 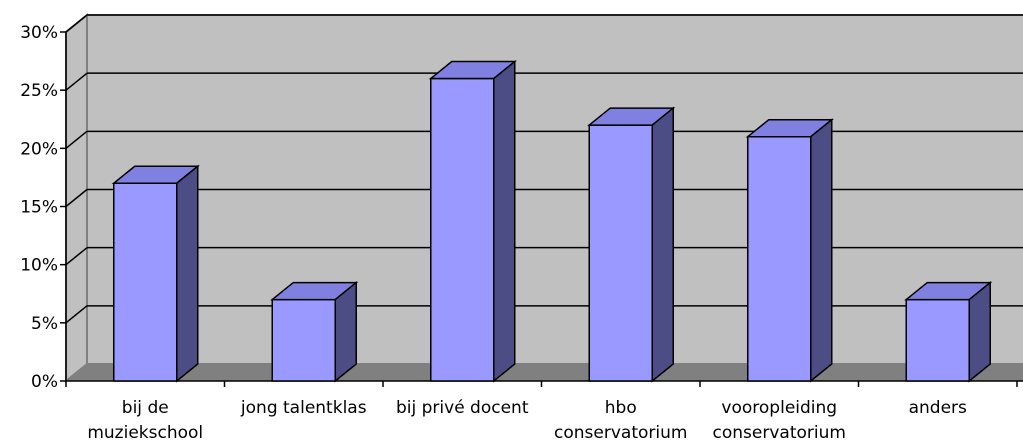 I want to click on x-tick-label-line: bij privé docent, so click(x=462, y=408).